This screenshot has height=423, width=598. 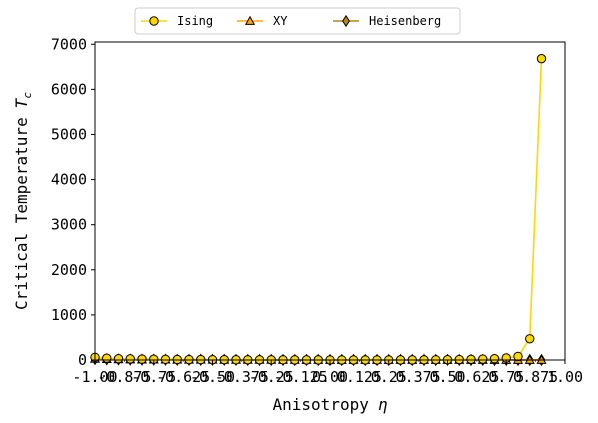 What do you see at coordinates (383, 404) in the screenshot?
I see `x-axis-label-symbol: η` at bounding box center [383, 404].